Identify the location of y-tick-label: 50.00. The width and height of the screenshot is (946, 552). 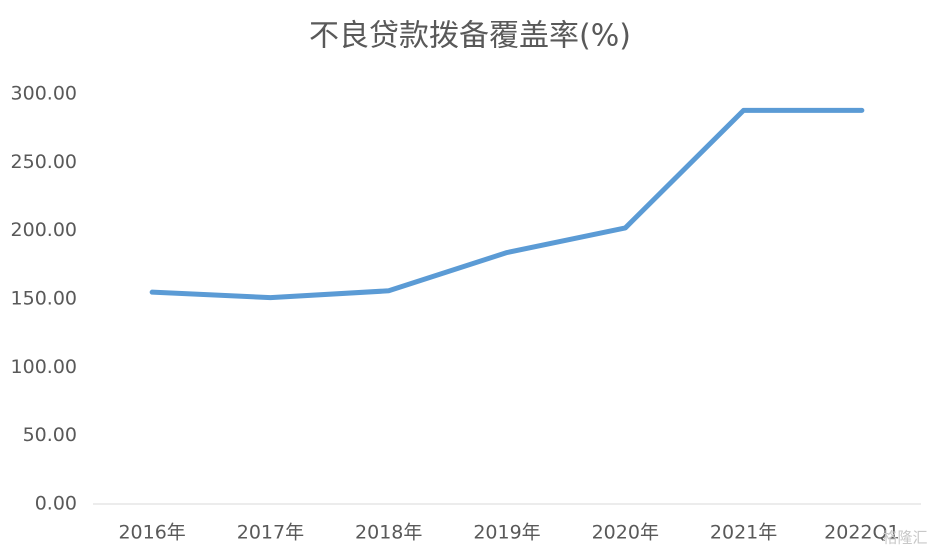
(50, 435).